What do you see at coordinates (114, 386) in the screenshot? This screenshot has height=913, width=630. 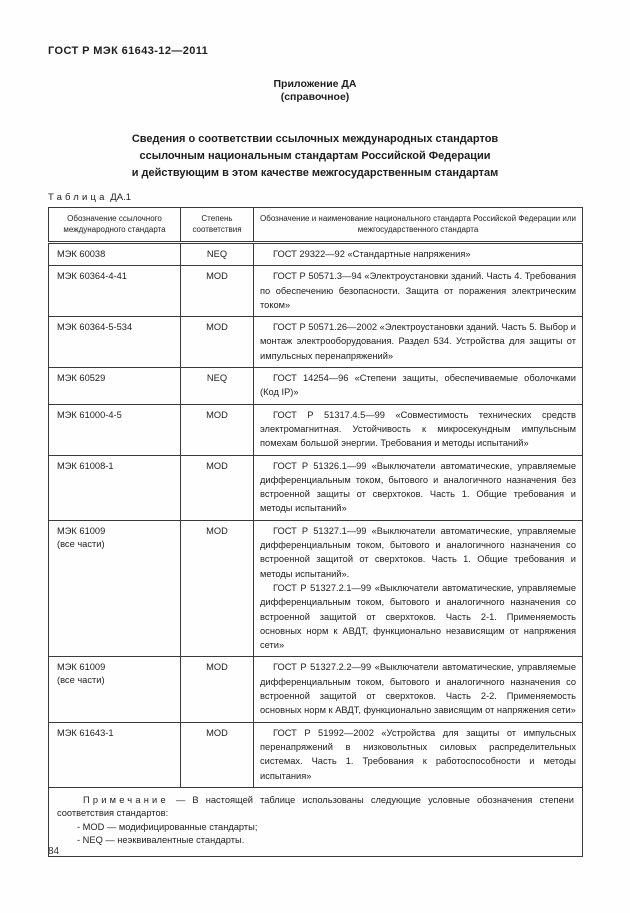 I see `cell-international-standard: МЭК 60529` at bounding box center [114, 386].